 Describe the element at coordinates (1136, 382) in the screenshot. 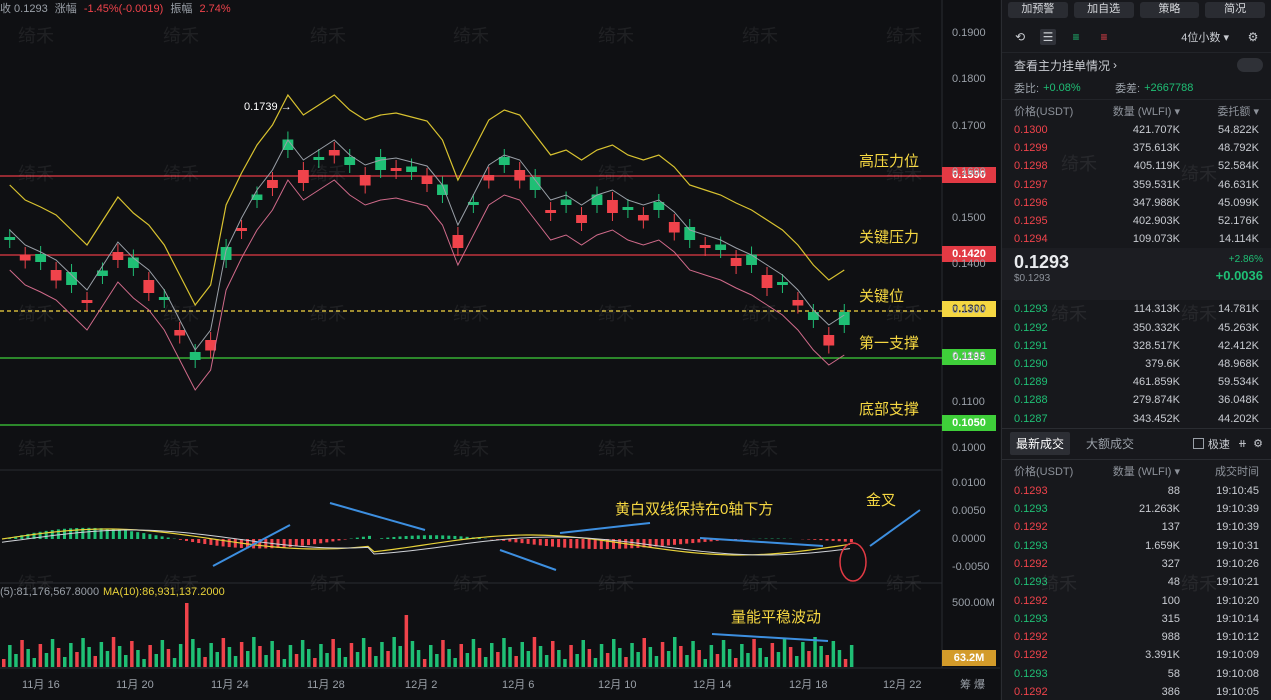

I see `bid-row: 0.1289 461.859K 59.534K` at that location.